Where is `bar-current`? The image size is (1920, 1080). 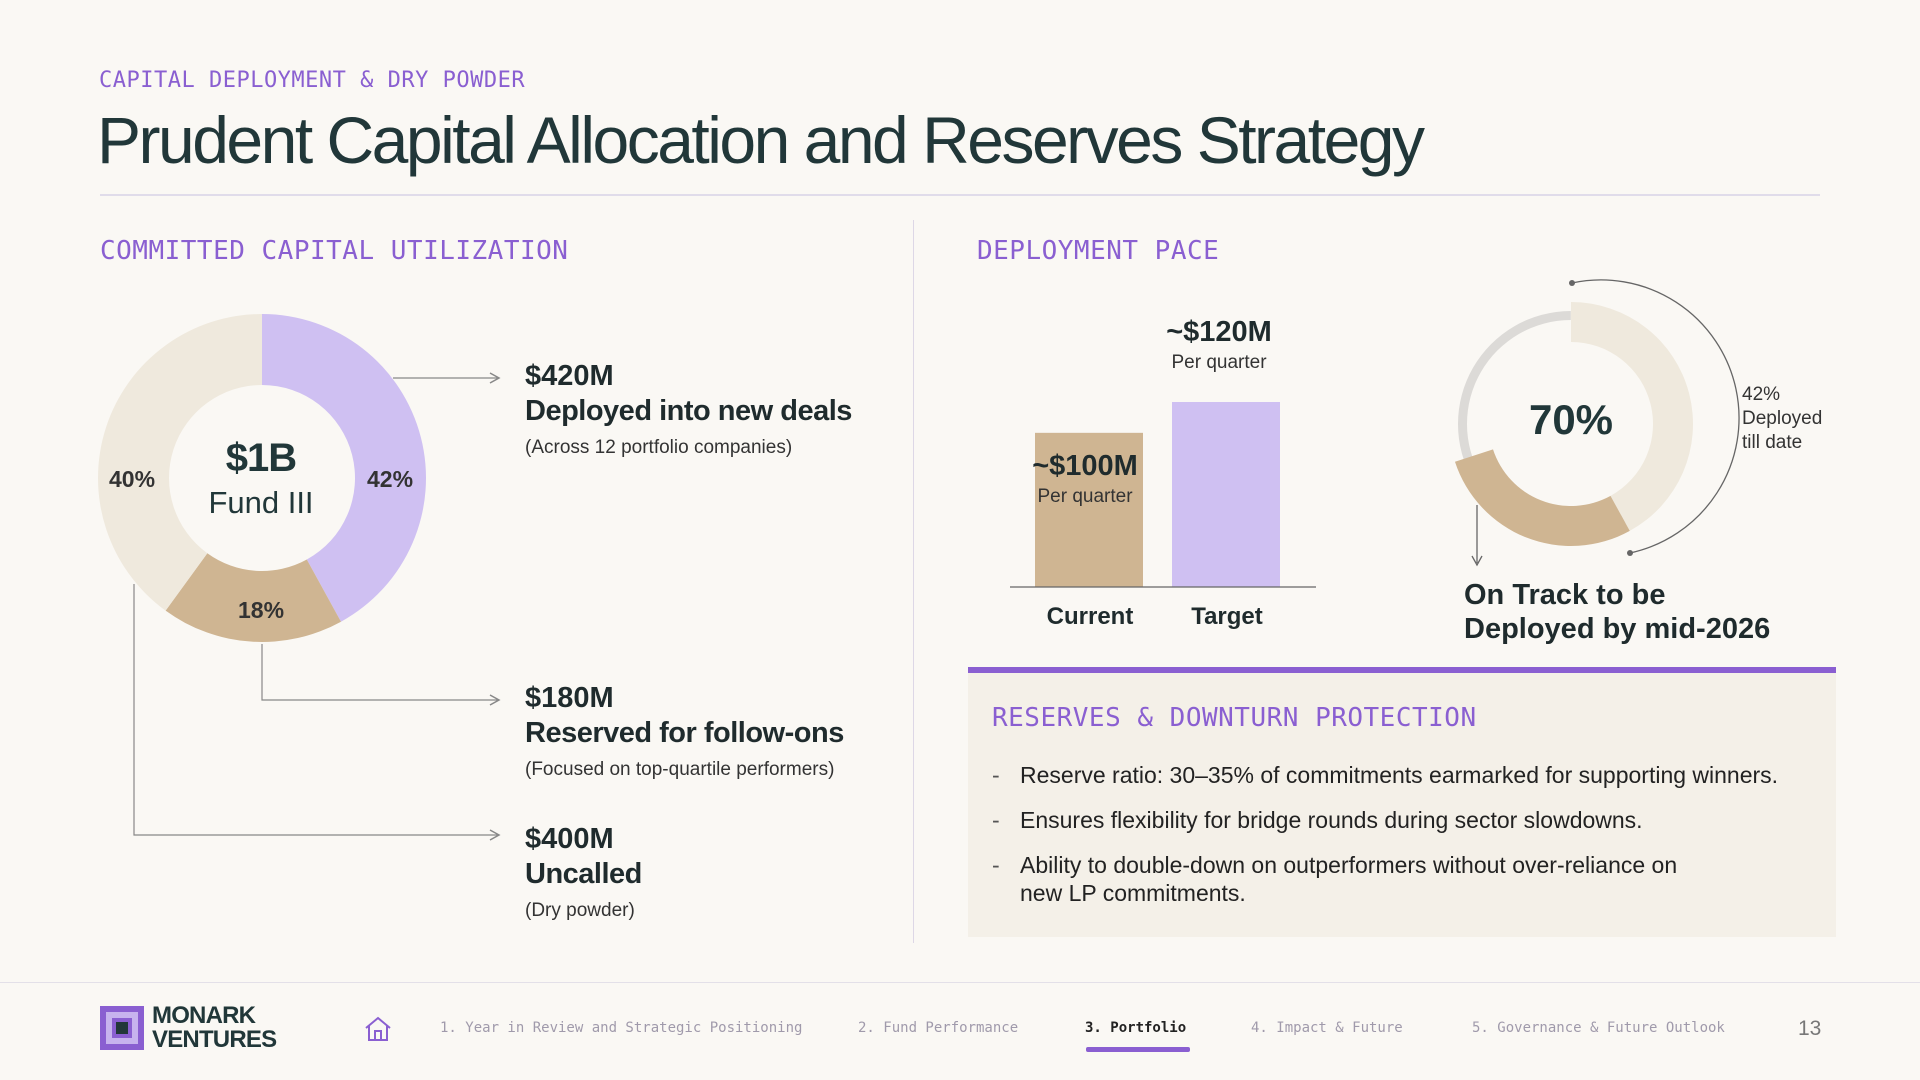
bar-current is located at coordinates (1089, 509).